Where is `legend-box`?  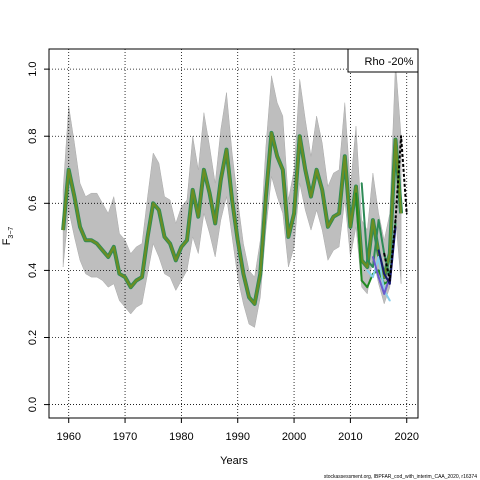 legend-box is located at coordinates (383, 60).